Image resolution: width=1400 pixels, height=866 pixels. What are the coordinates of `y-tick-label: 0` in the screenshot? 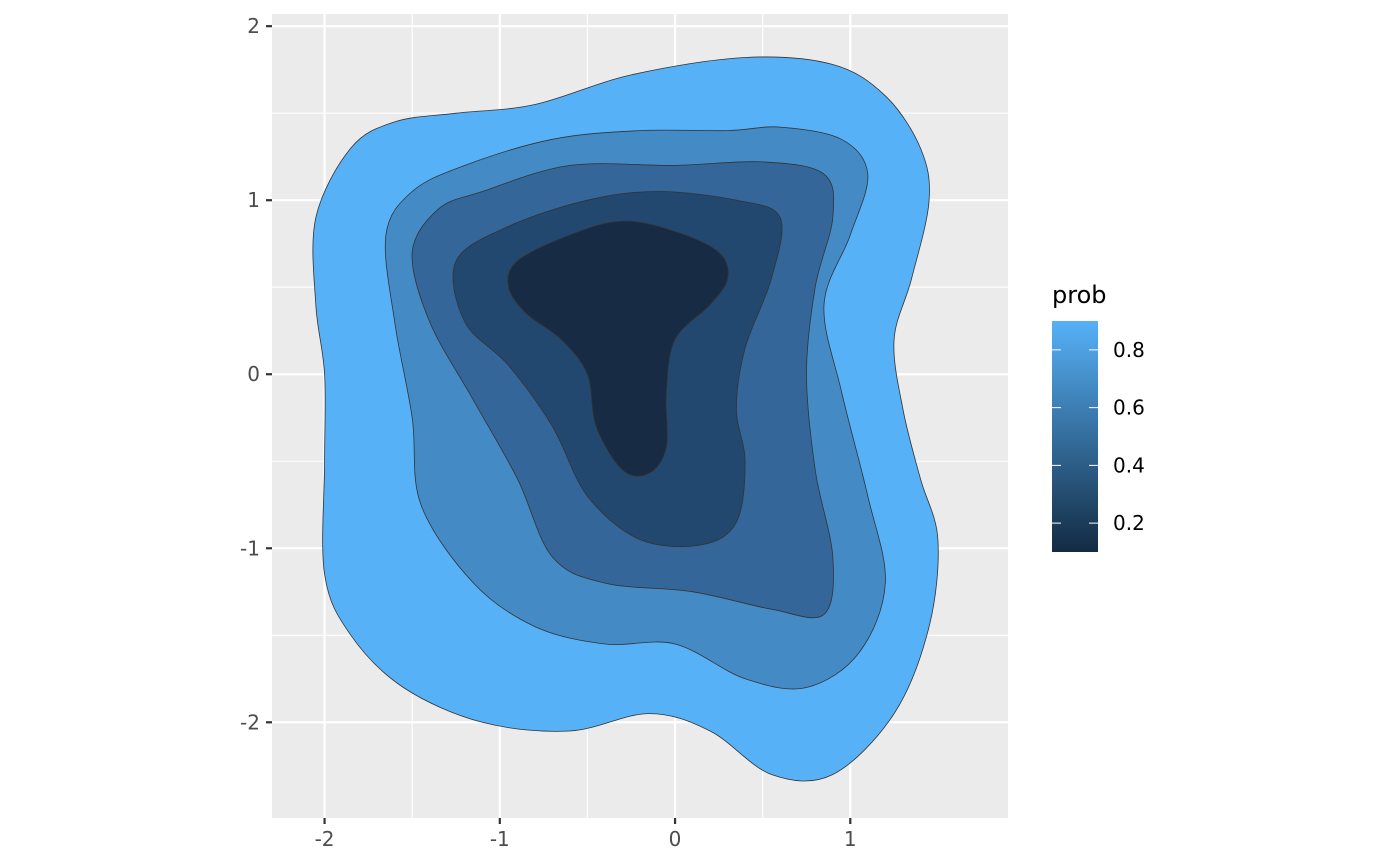 It's located at (253, 374).